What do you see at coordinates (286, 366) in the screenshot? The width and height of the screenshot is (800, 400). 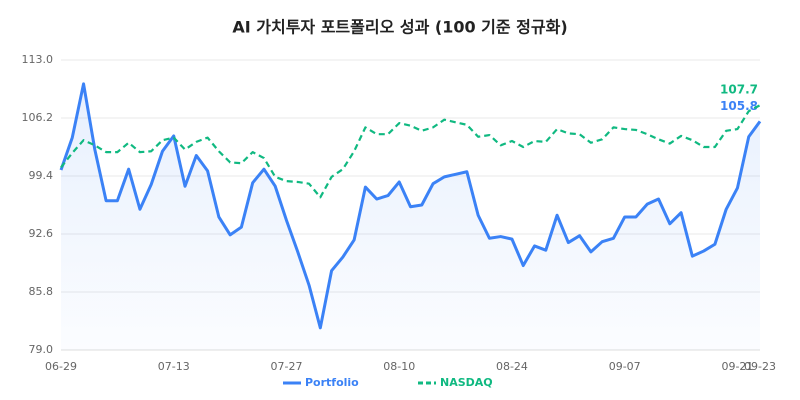 I see `x-tick-label: 07-27` at bounding box center [286, 366].